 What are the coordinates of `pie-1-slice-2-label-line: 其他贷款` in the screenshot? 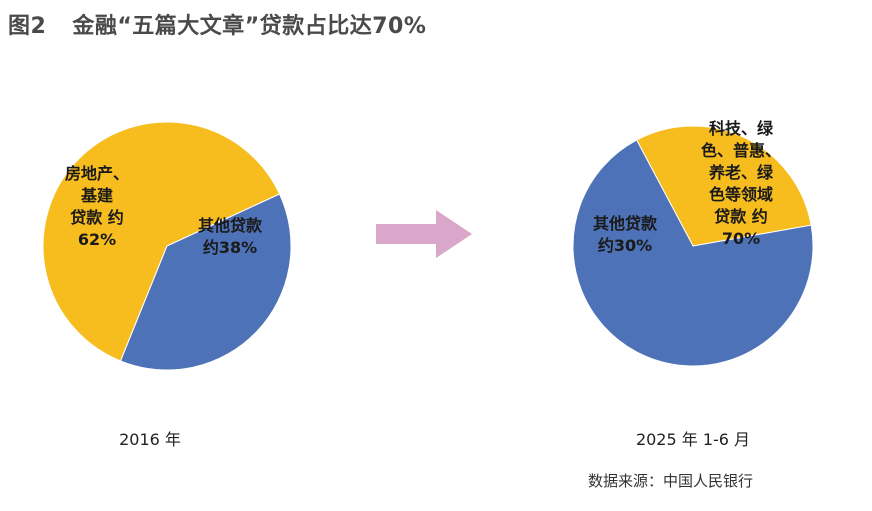 It's located at (230, 225).